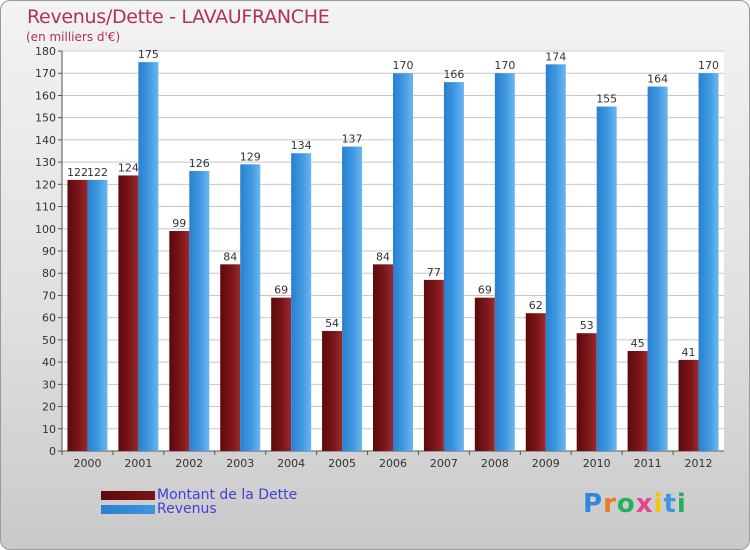 Image resolution: width=750 pixels, height=550 pixels. What do you see at coordinates (45, 118) in the screenshot?
I see `y-tick-label: 150` at bounding box center [45, 118].